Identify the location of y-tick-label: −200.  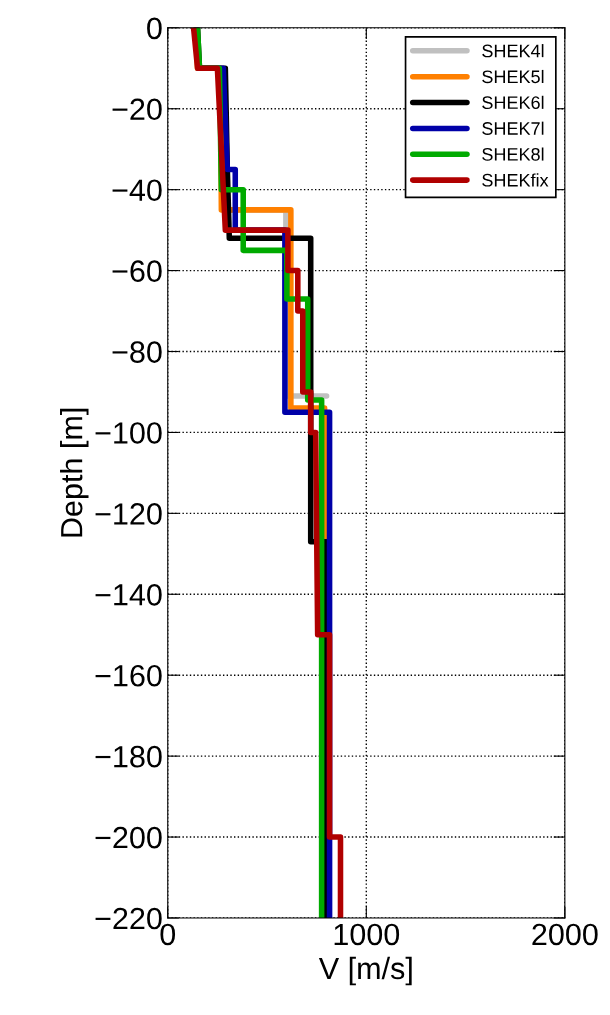
(128, 837).